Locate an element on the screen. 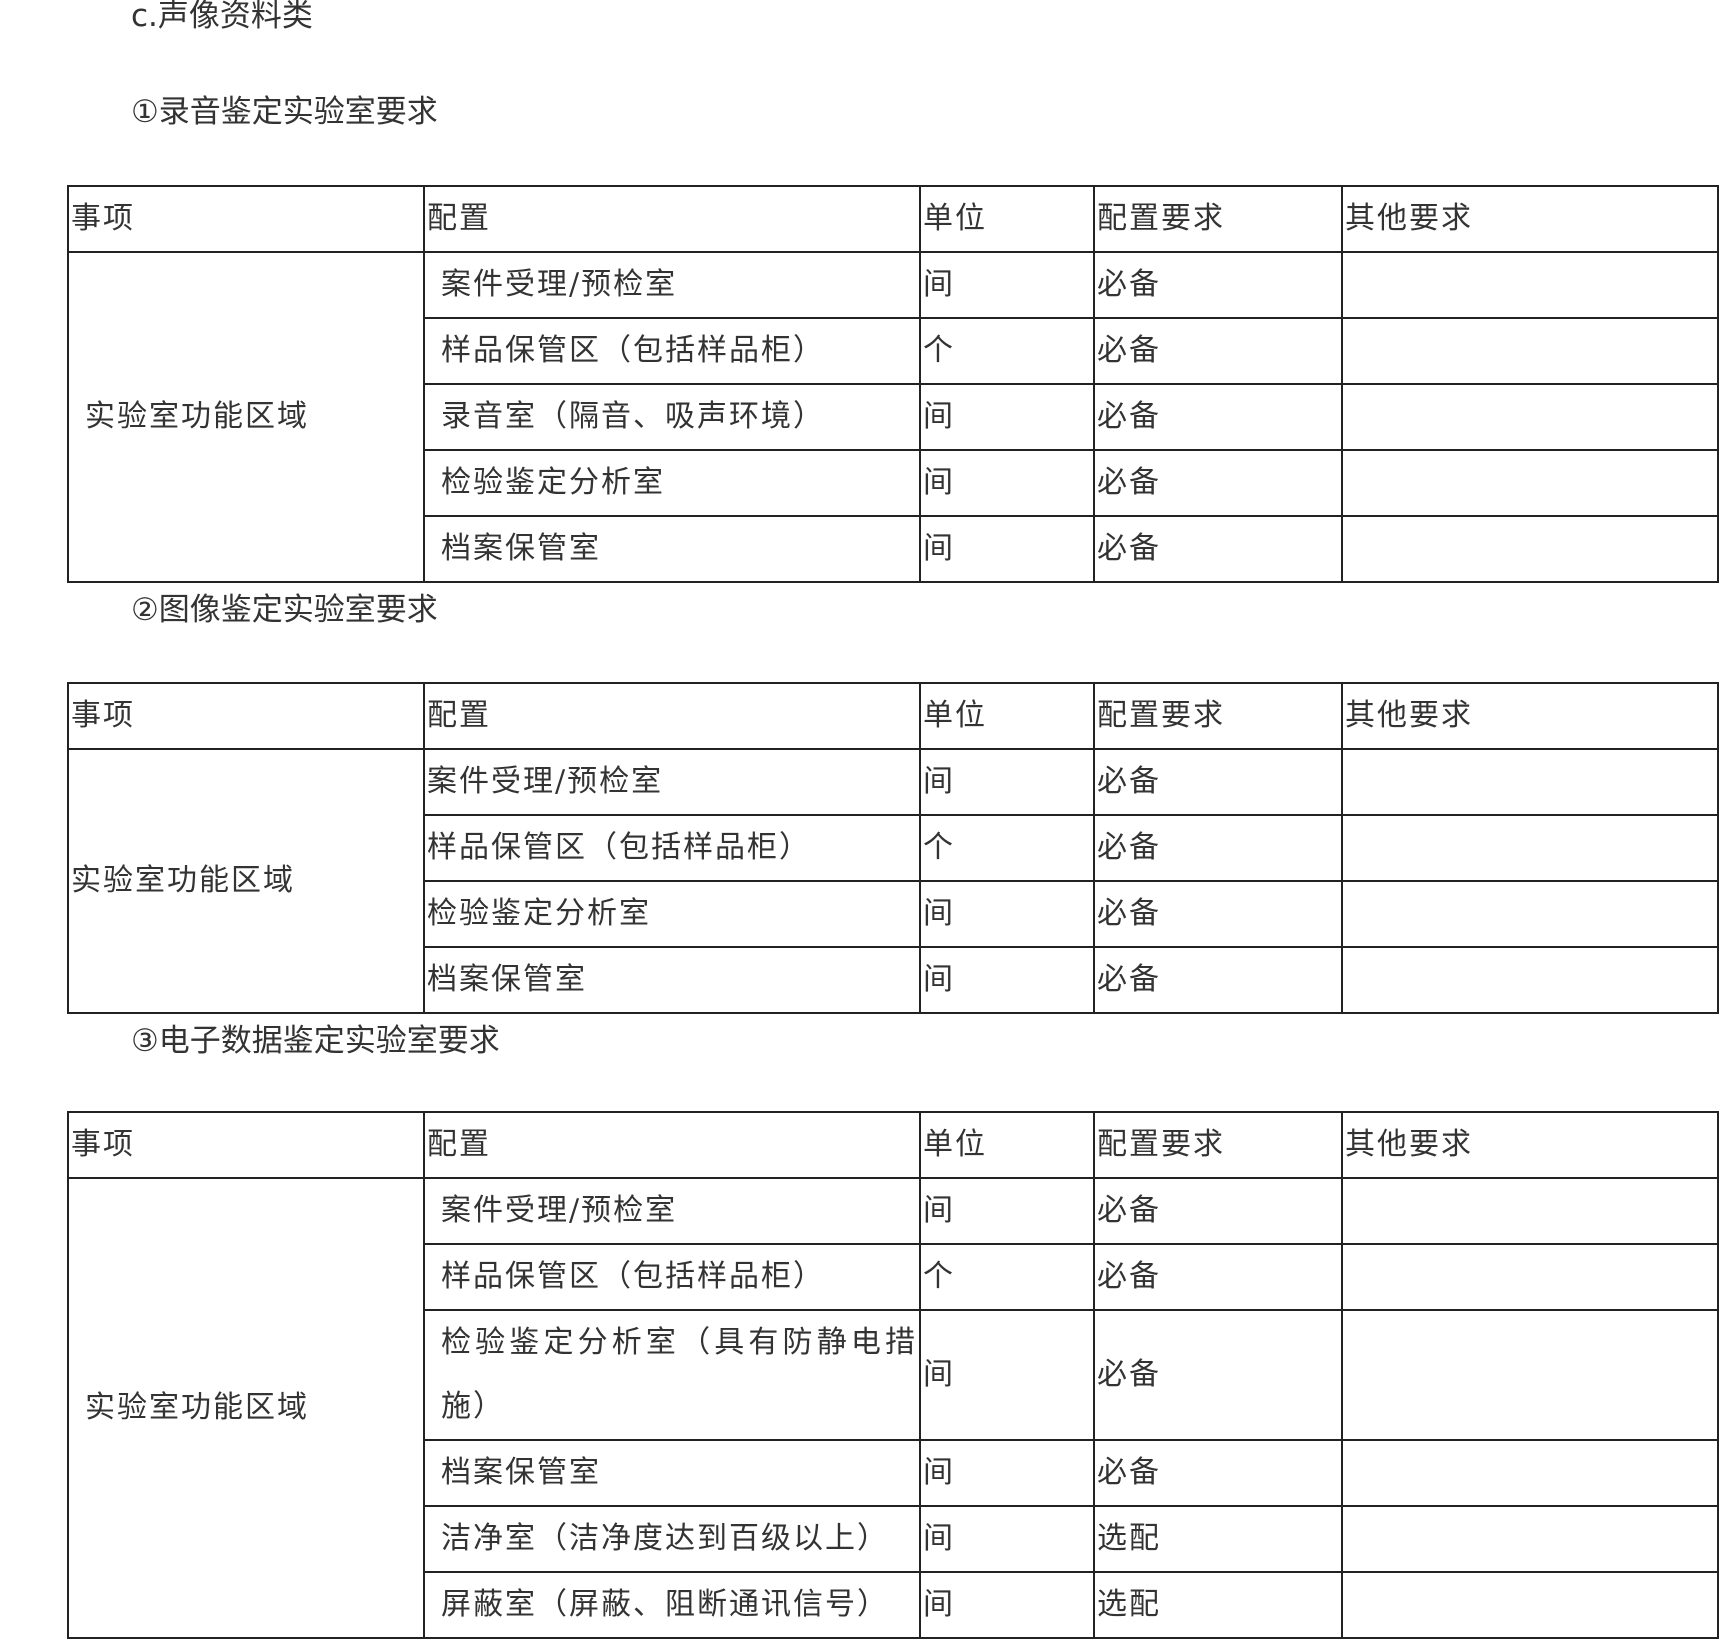  heading: c.声像资料类 is located at coordinates (222, 17).